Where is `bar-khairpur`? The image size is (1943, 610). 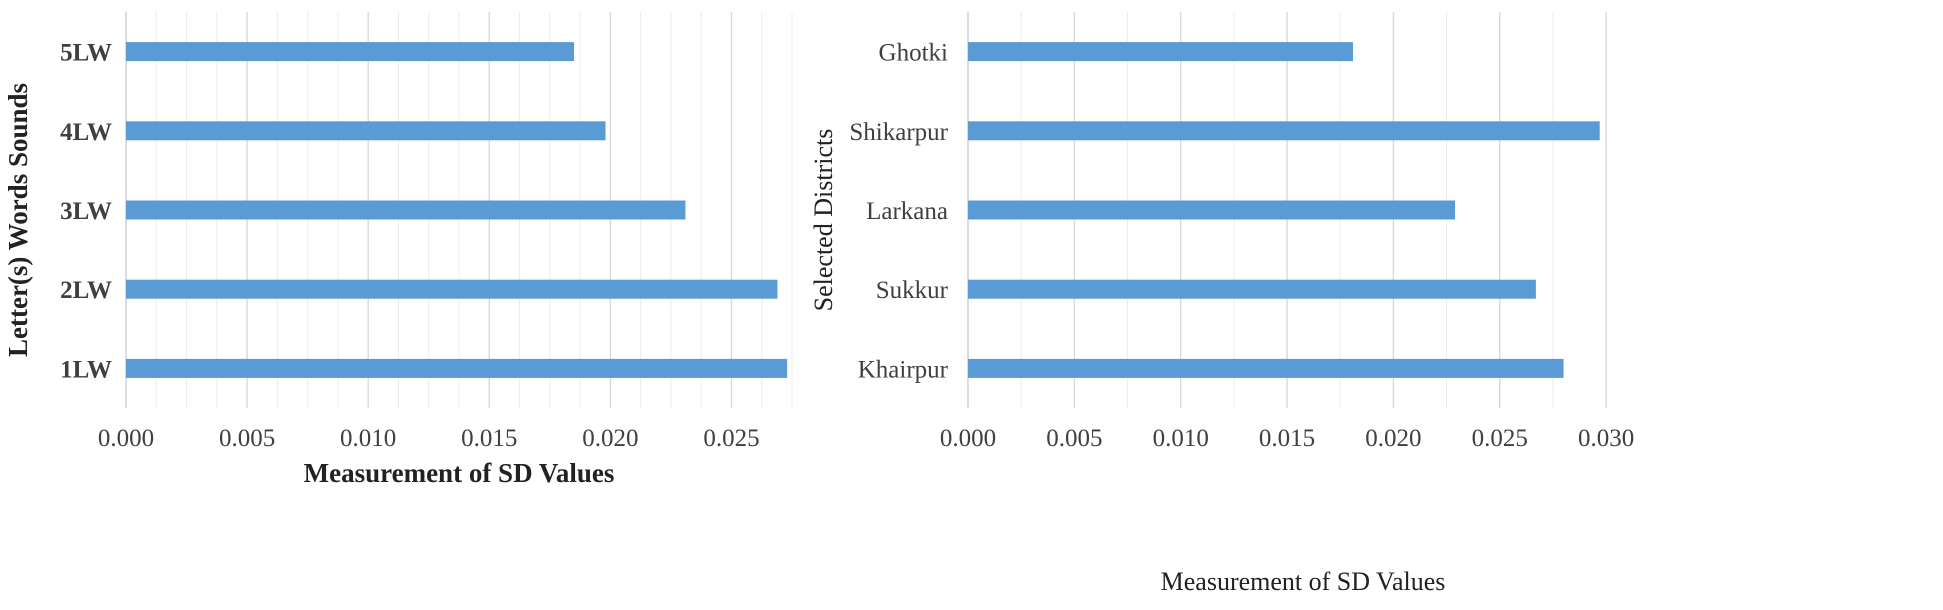 bar-khairpur is located at coordinates (1266, 368).